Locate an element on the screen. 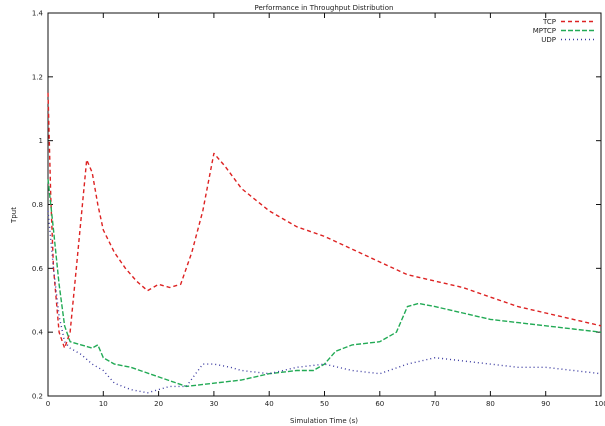 The height and width of the screenshot is (426, 605). y-tick-label: 1 is located at coordinates (41, 141).